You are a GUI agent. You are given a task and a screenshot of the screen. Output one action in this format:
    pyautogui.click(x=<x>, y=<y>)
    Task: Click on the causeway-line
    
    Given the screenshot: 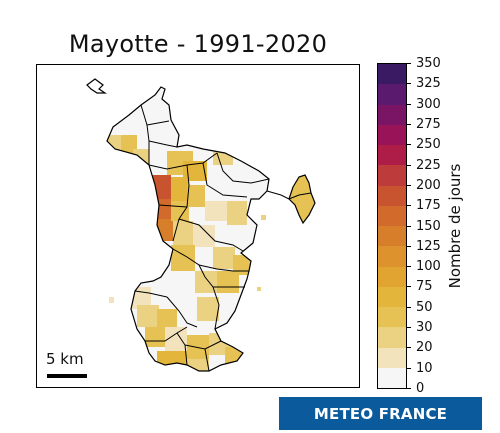 What is the action you would take?
    pyautogui.click(x=278, y=195)
    